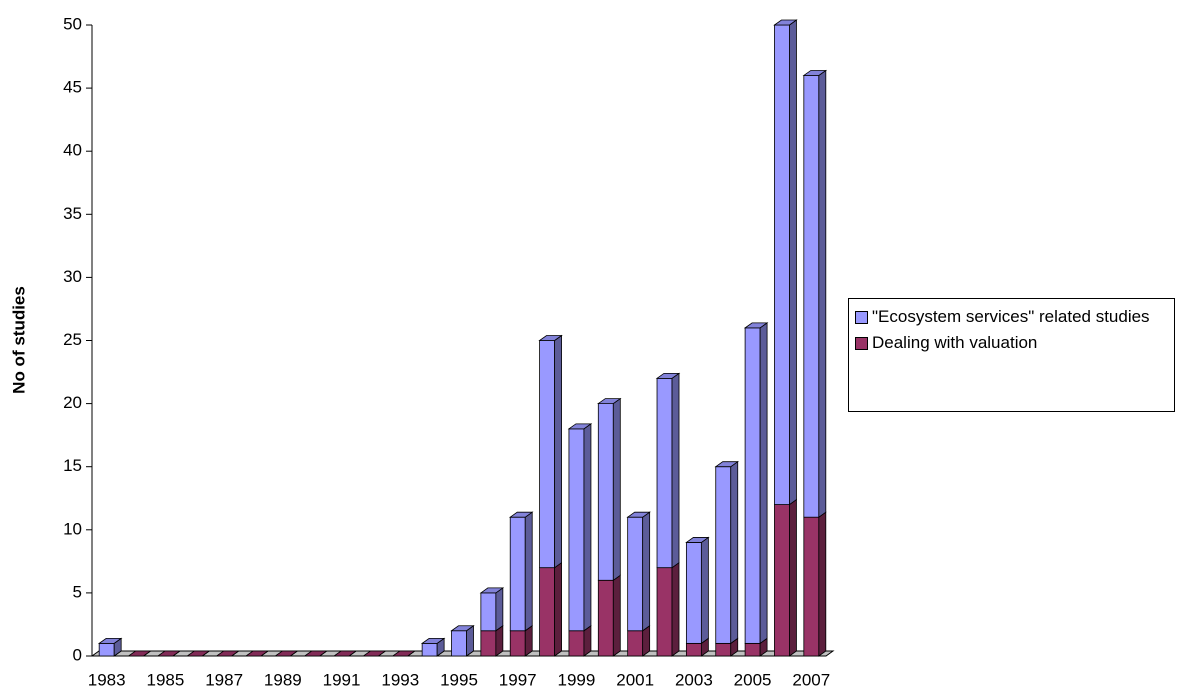 The height and width of the screenshot is (695, 1177). What do you see at coordinates (400, 679) in the screenshot?
I see `x-tick-label: 1993` at bounding box center [400, 679].